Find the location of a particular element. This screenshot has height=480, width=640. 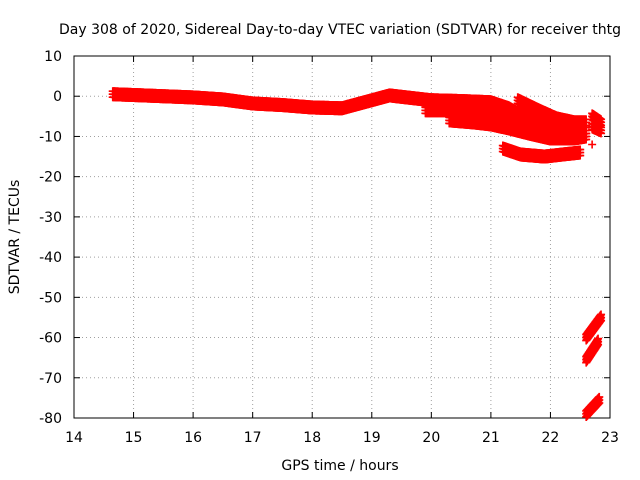

y-tick-label: -40 is located at coordinates (50, 258).